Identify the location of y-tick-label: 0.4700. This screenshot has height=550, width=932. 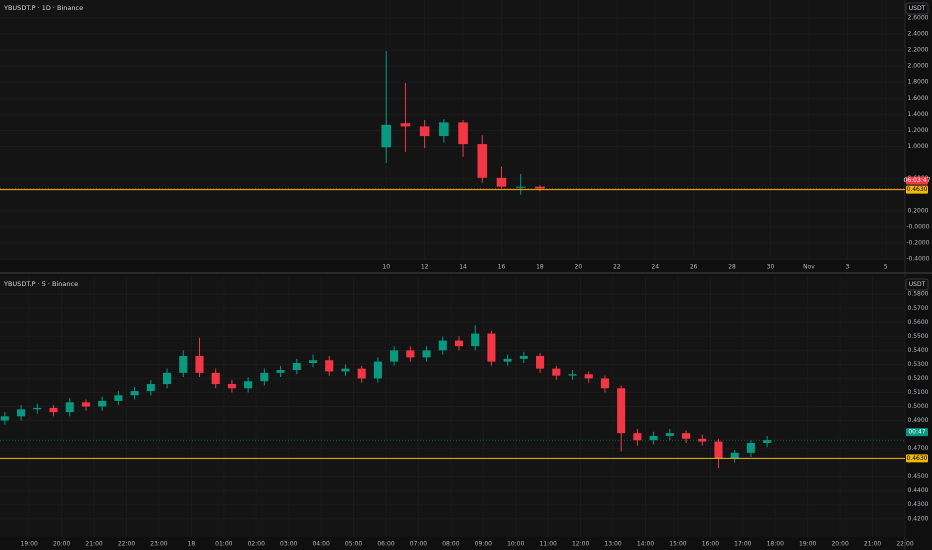
(918, 448).